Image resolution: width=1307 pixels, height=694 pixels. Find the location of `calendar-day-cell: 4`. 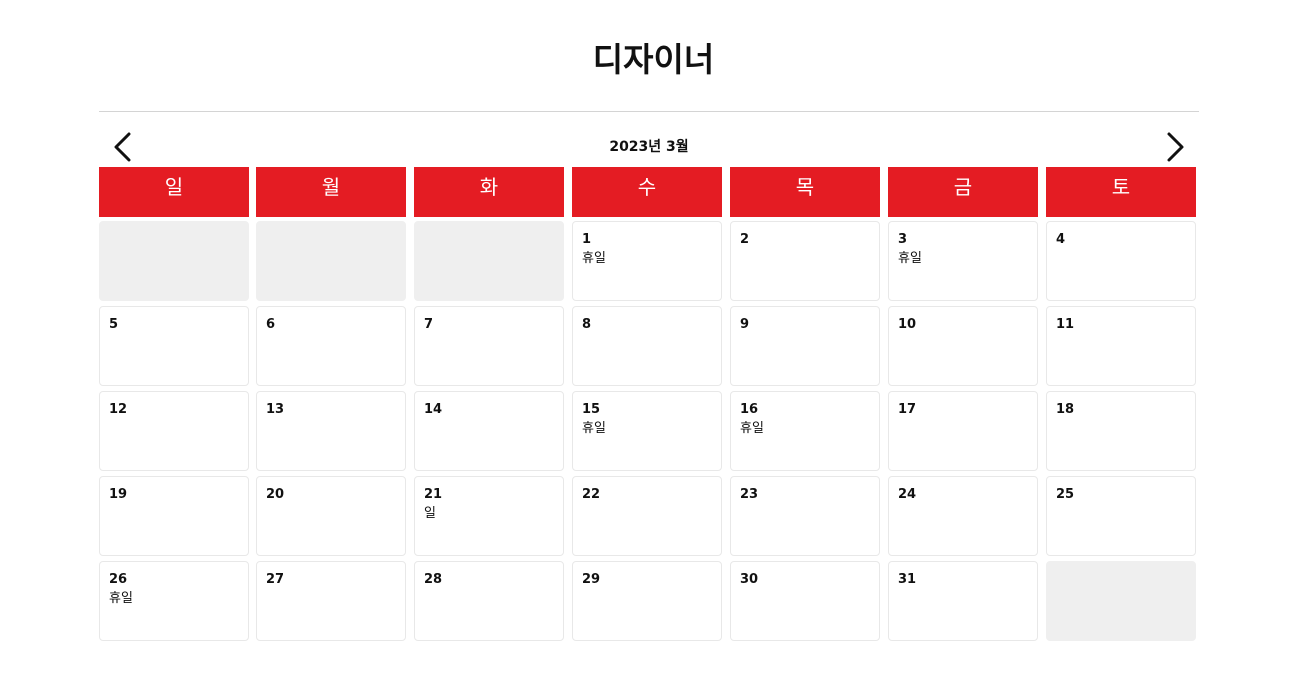

calendar-day-cell: 4 is located at coordinates (1121, 261).